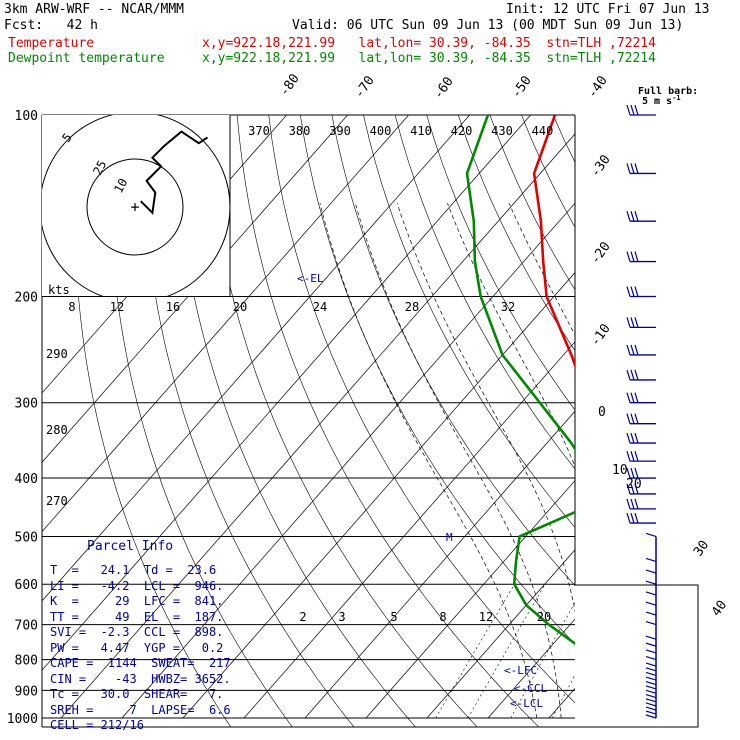 The image size is (740, 740). Describe the element at coordinates (26, 626) in the screenshot. I see `pressure-tick-label: 700` at that location.